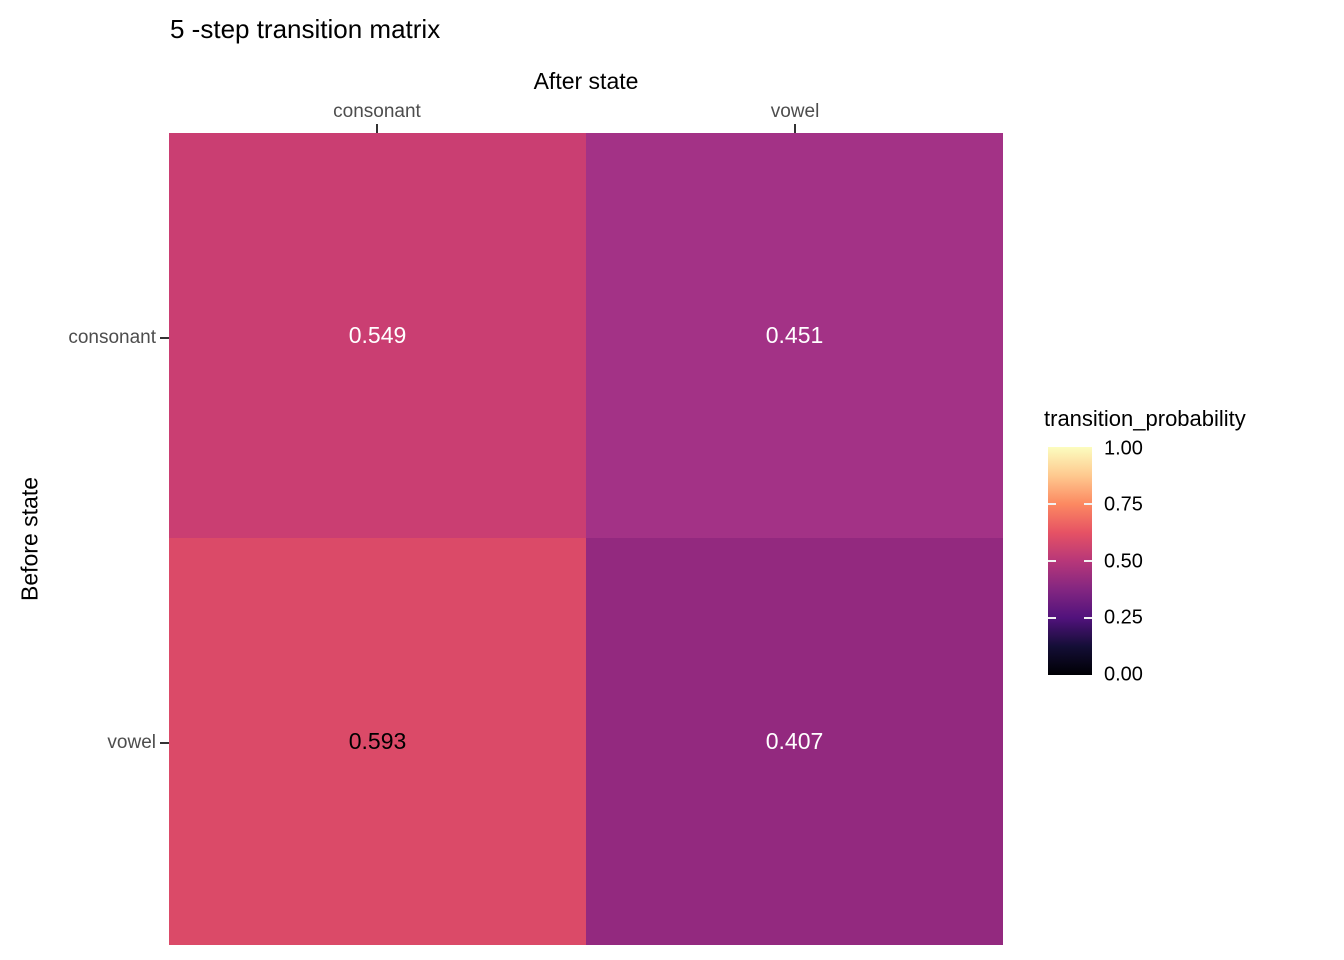 The height and width of the screenshot is (960, 1344). What do you see at coordinates (1123, 674) in the screenshot?
I see `legend-tick-label: 0.00` at bounding box center [1123, 674].